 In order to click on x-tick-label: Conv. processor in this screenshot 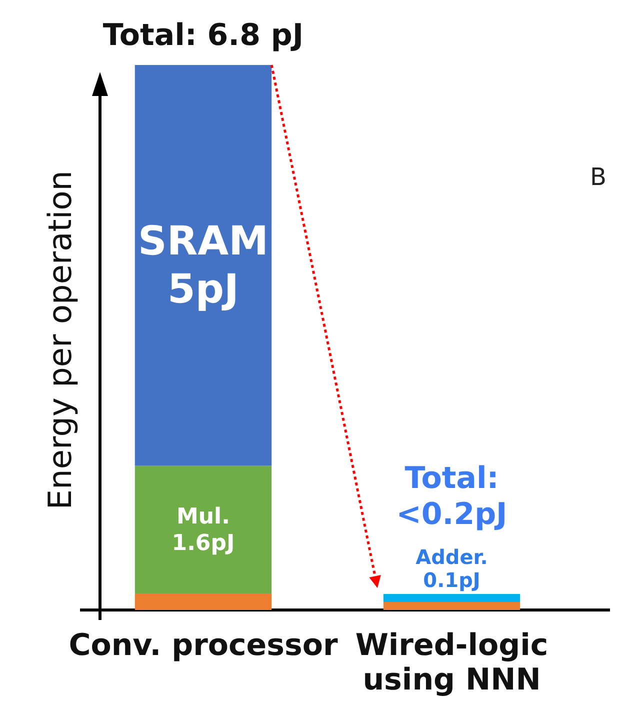, I will do `click(203, 645)`.